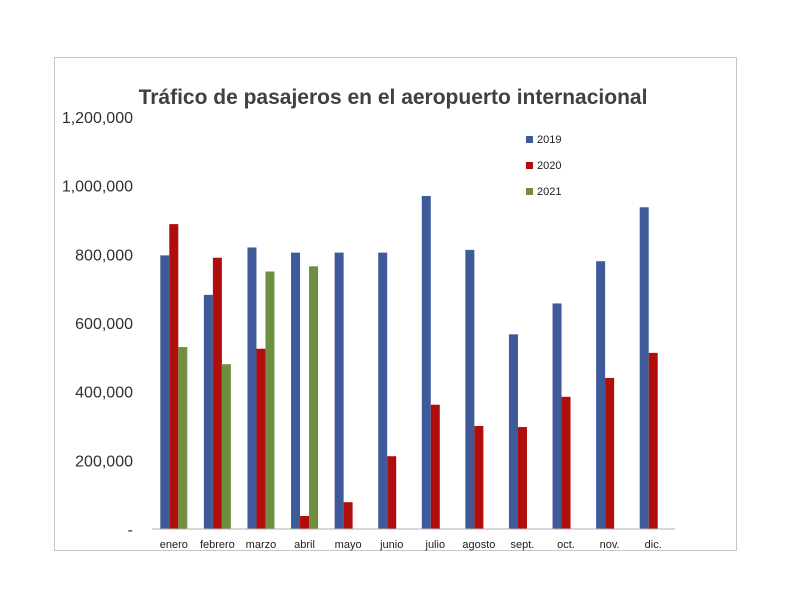 The image size is (792, 612). What do you see at coordinates (104, 255) in the screenshot?
I see `y-tick-label: 800,000` at bounding box center [104, 255].